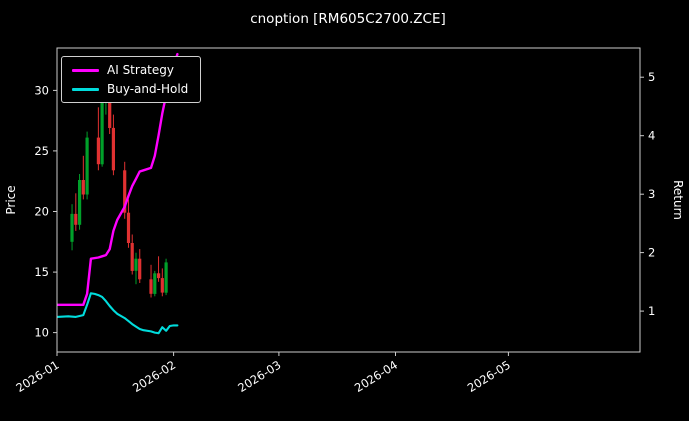 This screenshot has height=421, width=689. What do you see at coordinates (148, 89) in the screenshot?
I see `legend-label-buy-and-hold: Buy-and-Hold` at bounding box center [148, 89].